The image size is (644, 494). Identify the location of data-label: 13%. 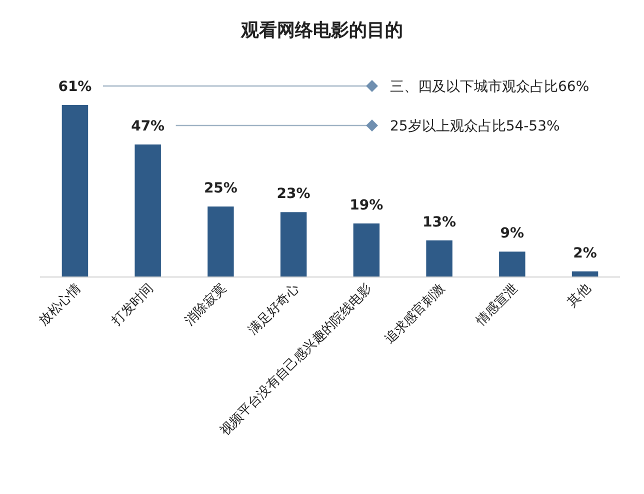
(439, 222).